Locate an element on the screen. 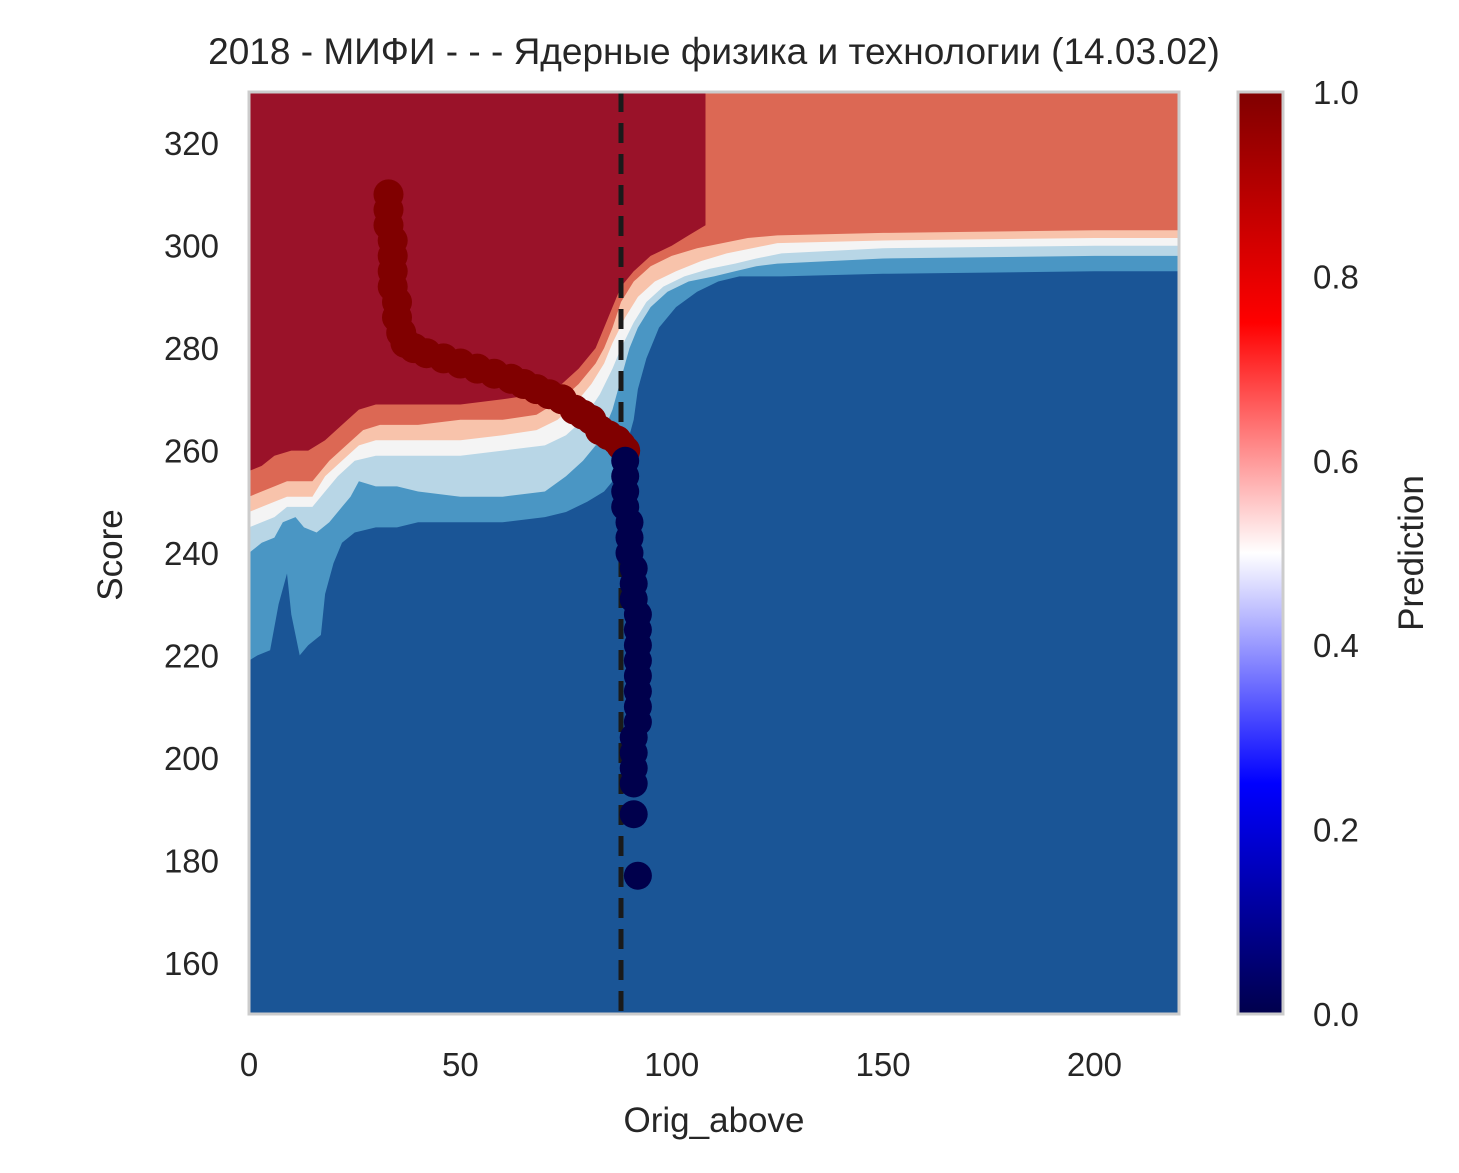 Image resolution: width=1459 pixels, height=1173 pixels. y-axis-ticks: 160 180 200 220 240 260 280 300 320 is located at coordinates (191, 553).